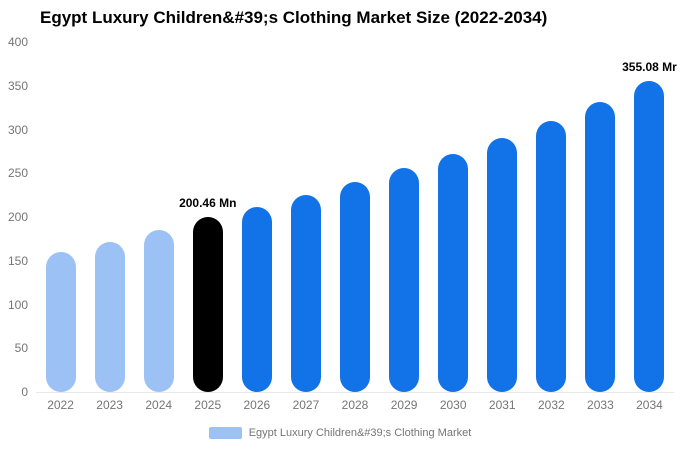 Image resolution: width=680 pixels, height=450 pixels. What do you see at coordinates (17, 42) in the screenshot?
I see `y-tick-label: 400` at bounding box center [17, 42].